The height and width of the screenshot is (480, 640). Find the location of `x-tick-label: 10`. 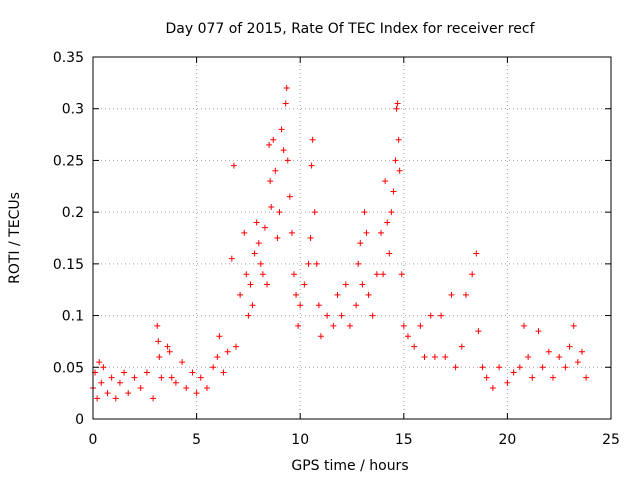

x-tick-label: 10 is located at coordinates (300, 440).